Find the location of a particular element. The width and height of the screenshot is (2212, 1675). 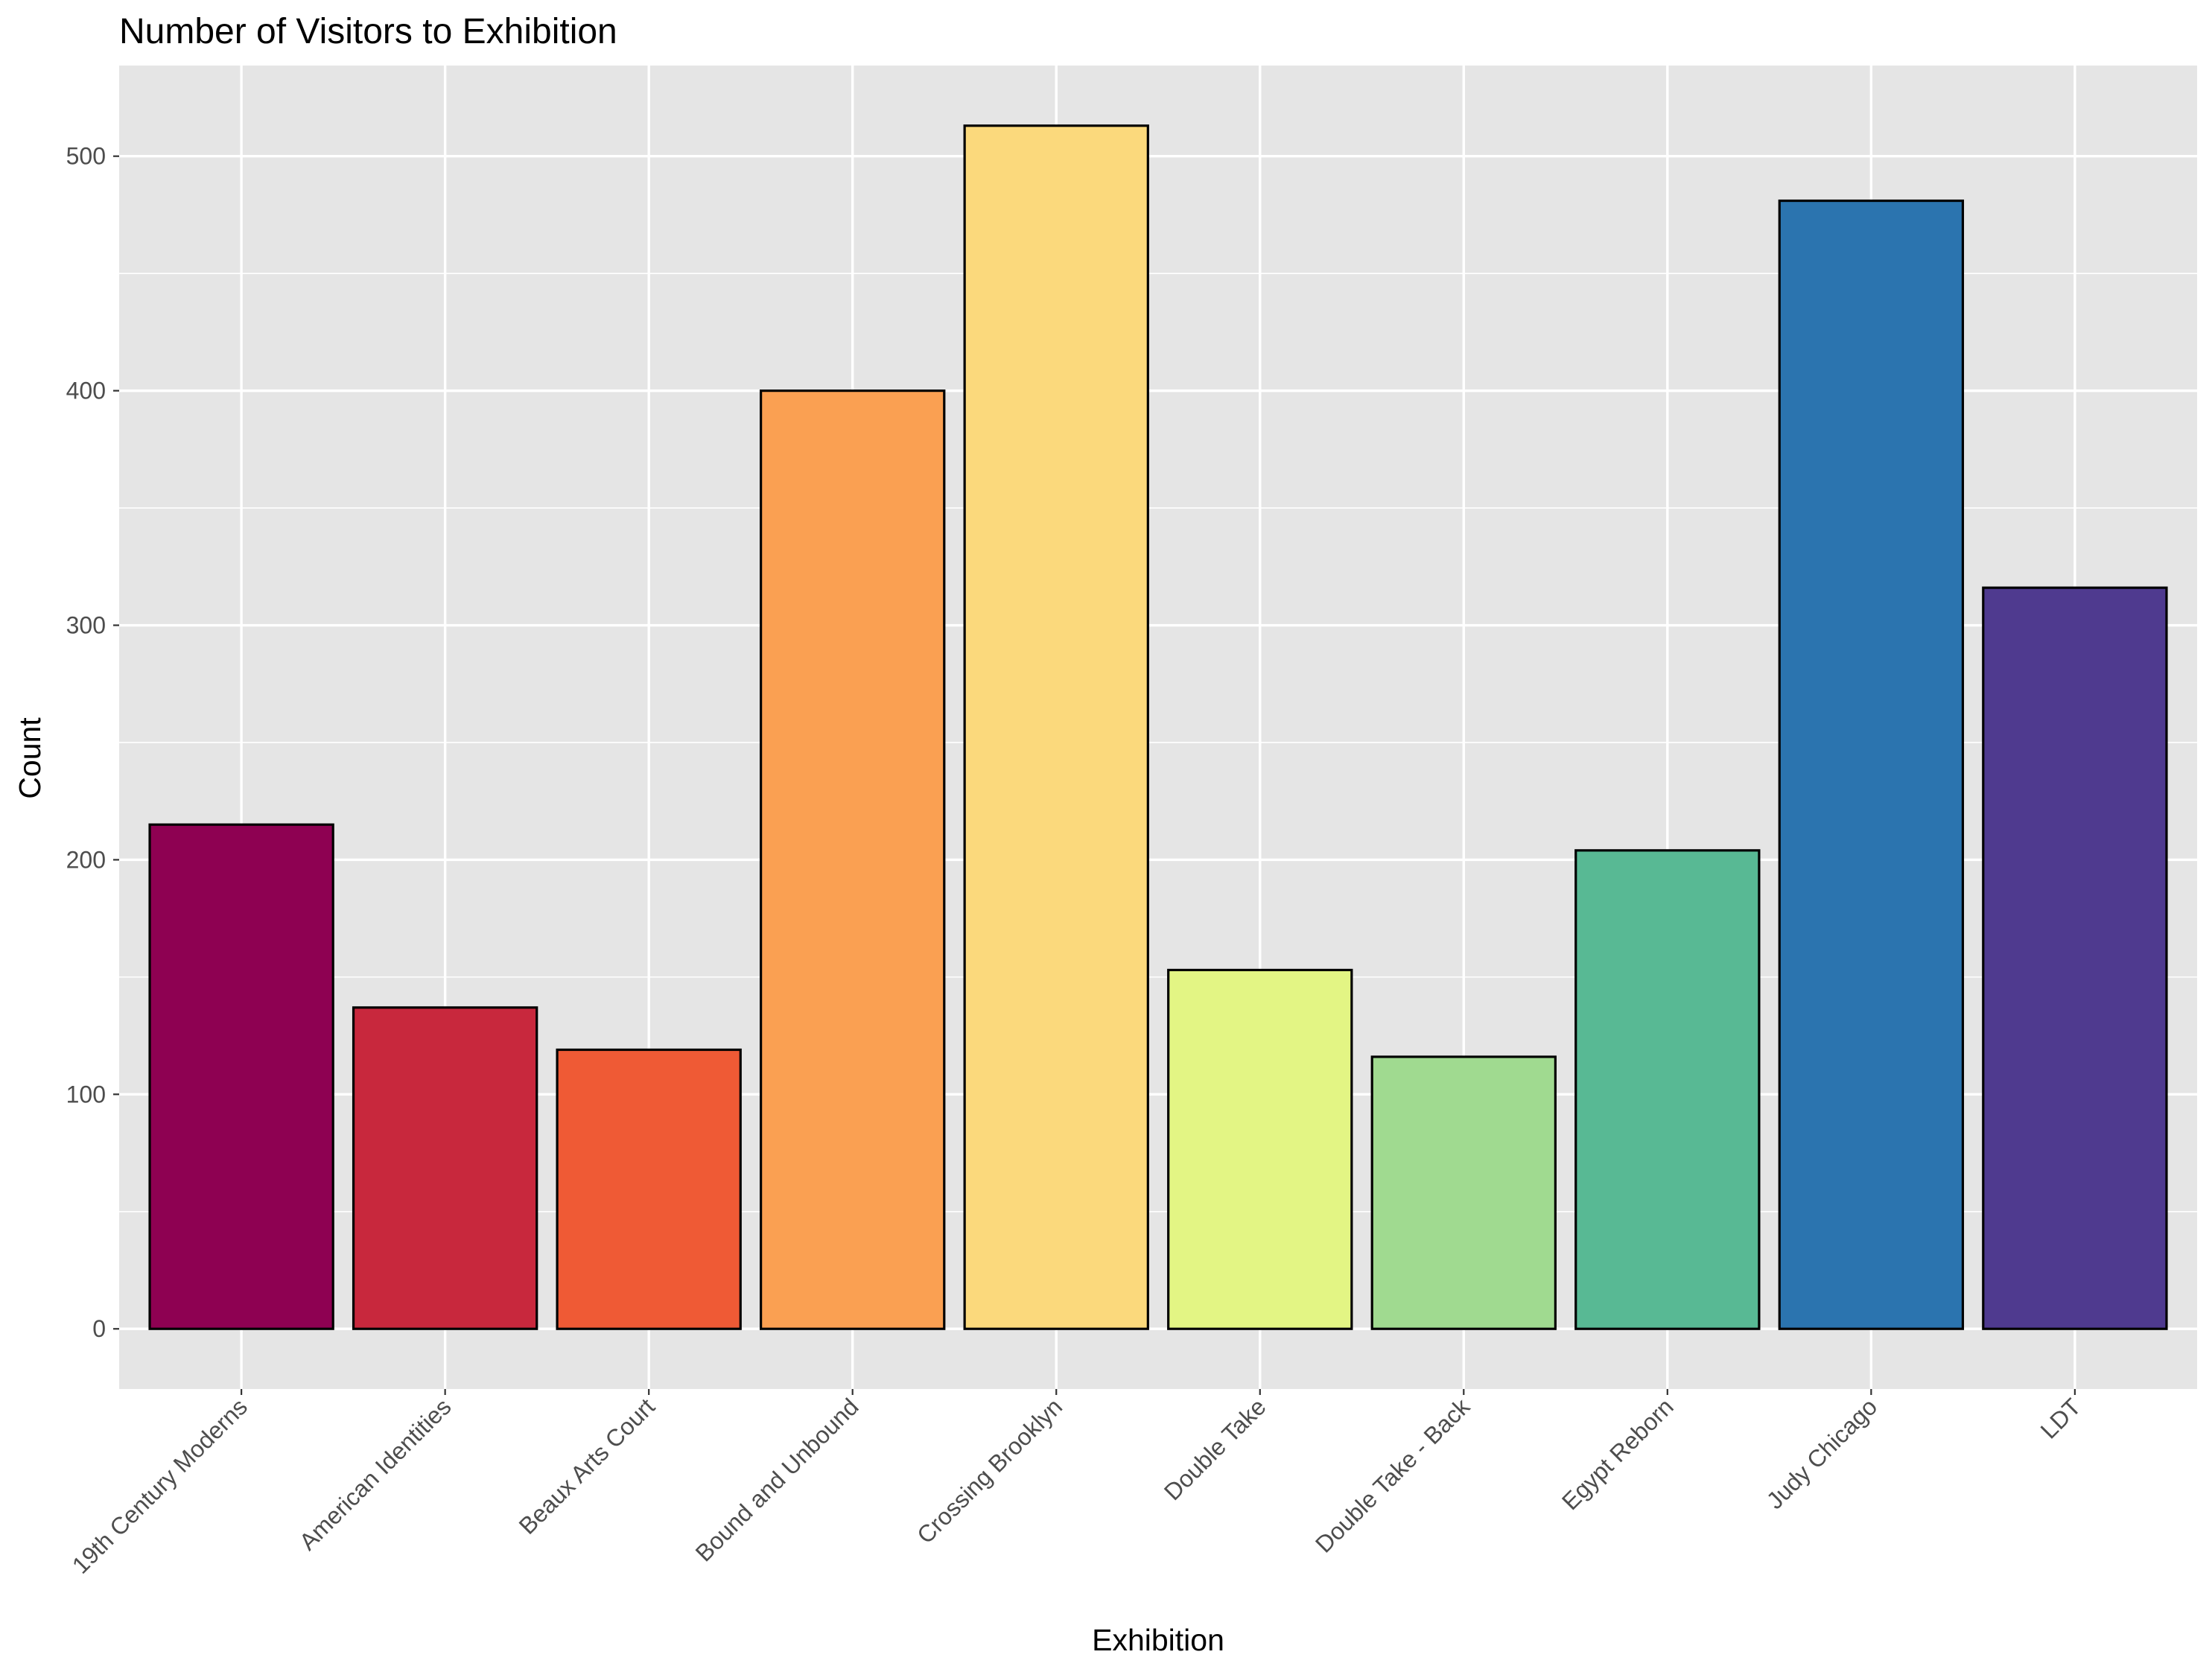

x-tick-label: Judy Chicago is located at coordinates (1822, 1453).